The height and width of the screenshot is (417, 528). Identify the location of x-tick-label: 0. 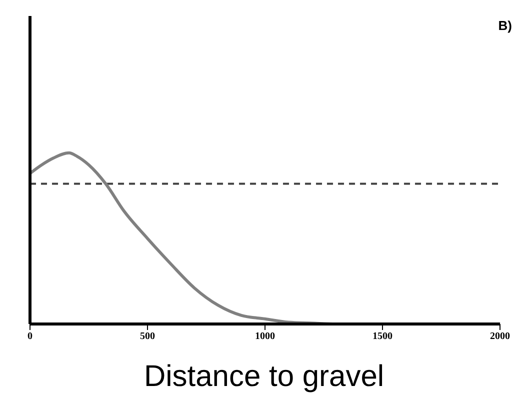
(30, 336).